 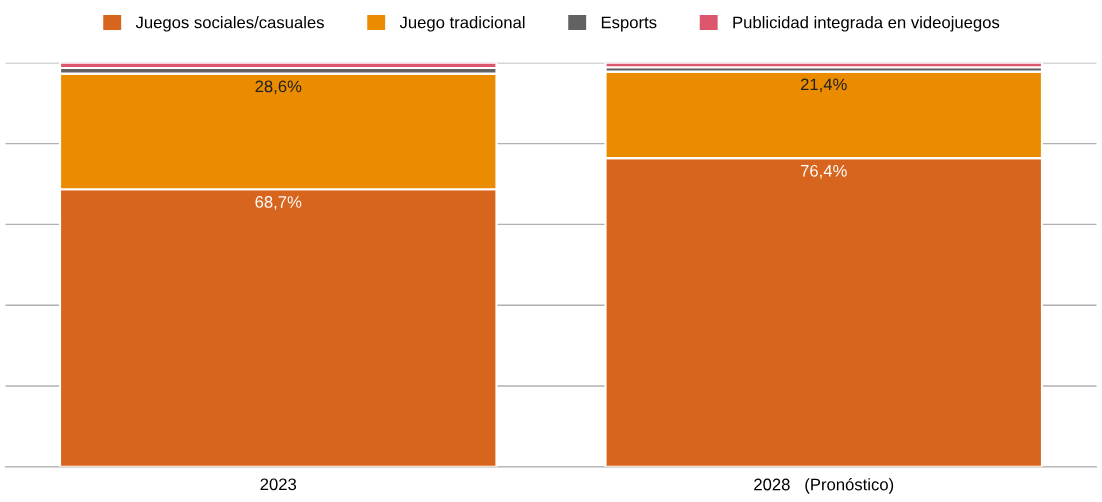 What do you see at coordinates (462, 24) in the screenshot?
I see `legend-label: Juego tradicional` at bounding box center [462, 24].